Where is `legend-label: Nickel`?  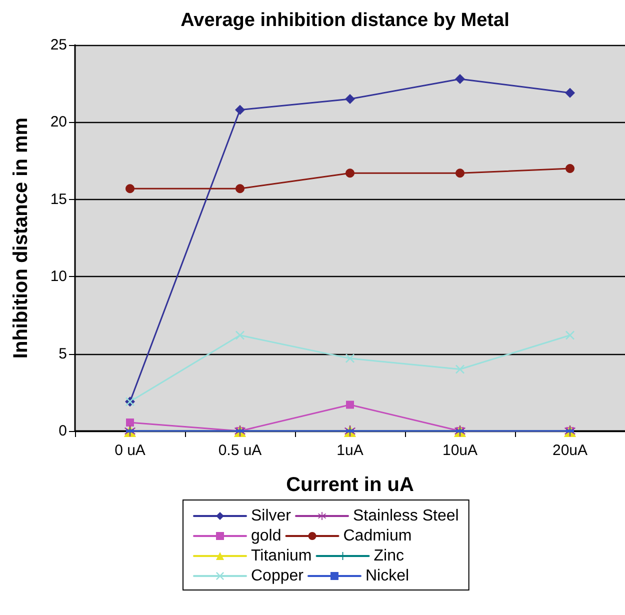 legend-label: Nickel is located at coordinates (387, 576).